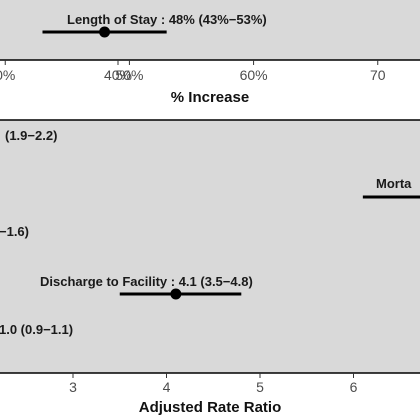  Describe the element at coordinates (210, 30) in the screenshot. I see `top-panel-background` at that location.